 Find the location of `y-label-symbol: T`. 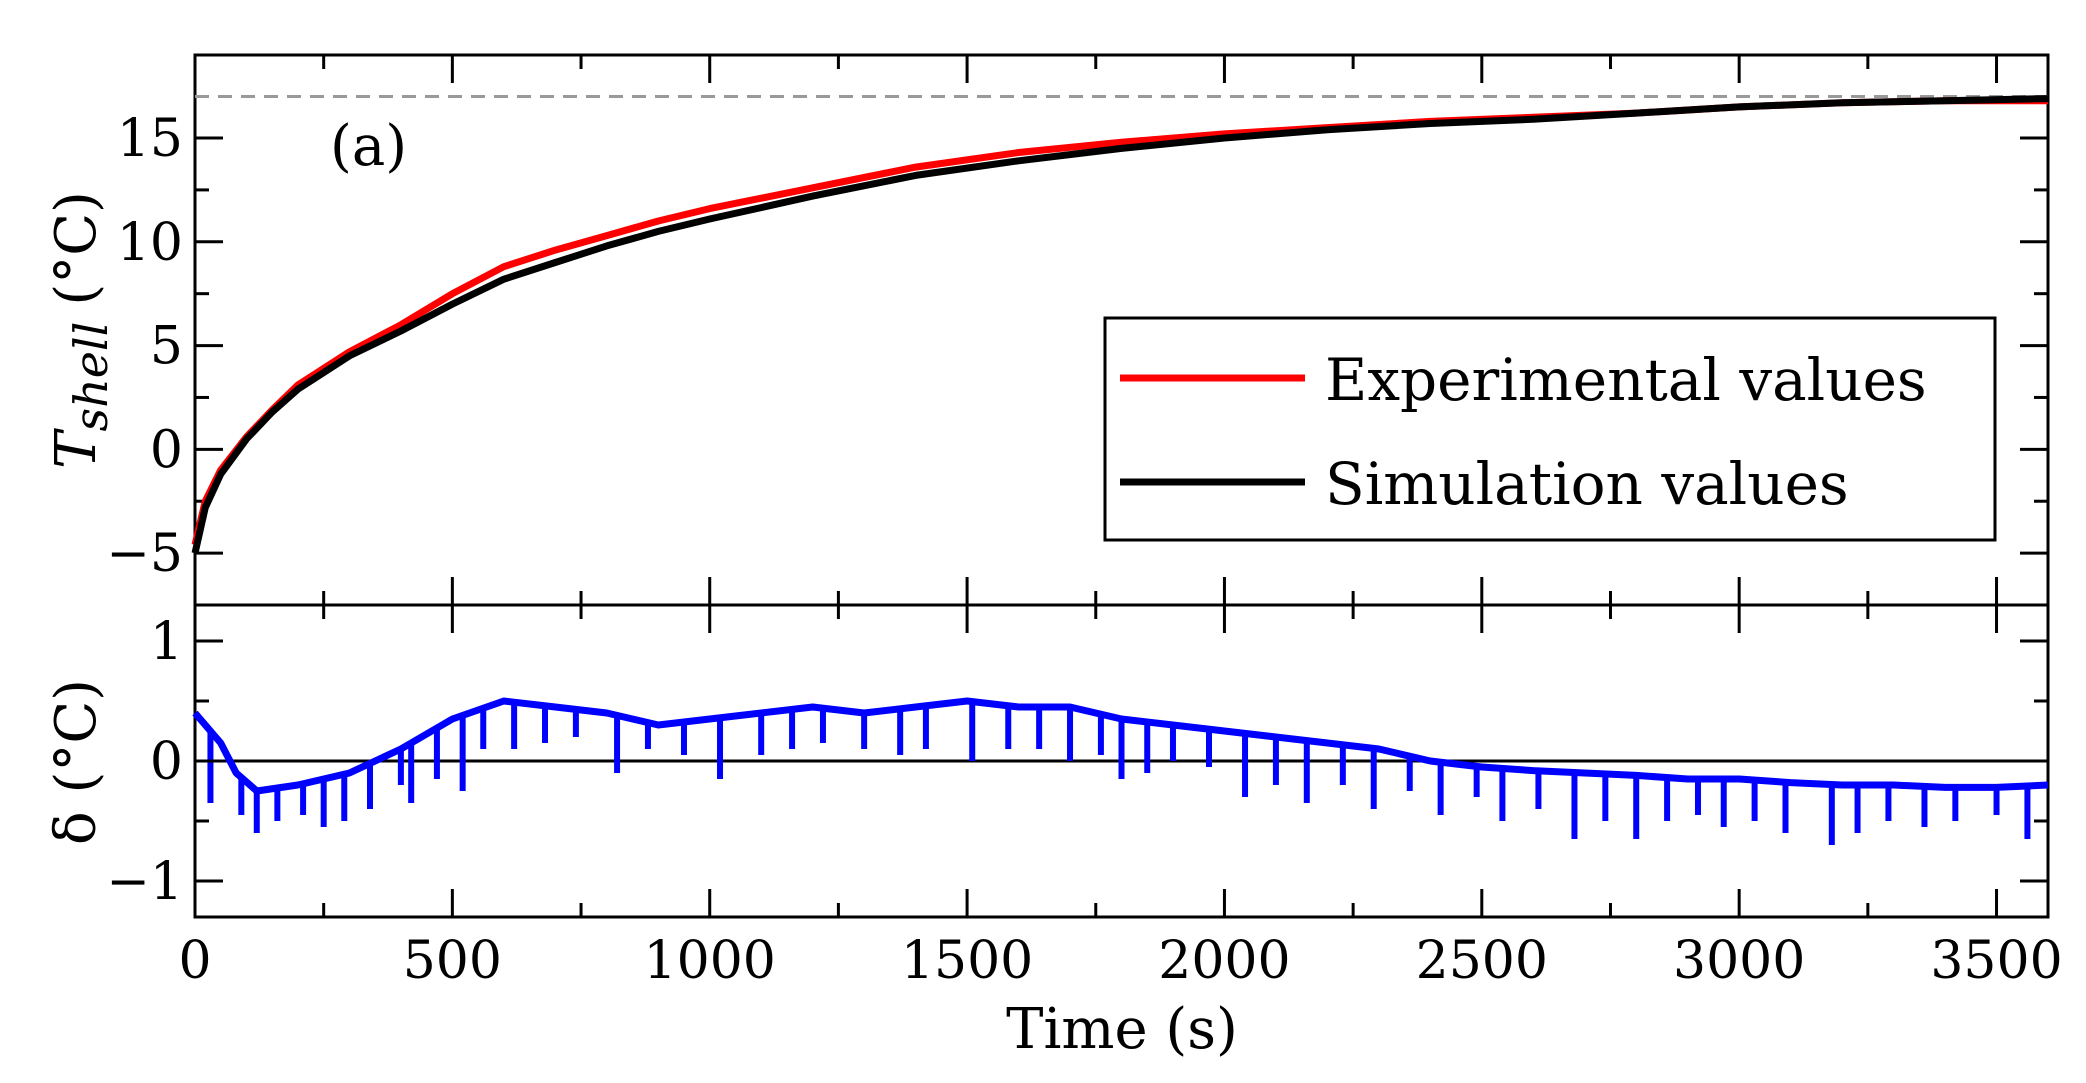

y-label-symbol: T is located at coordinates (76, 448).